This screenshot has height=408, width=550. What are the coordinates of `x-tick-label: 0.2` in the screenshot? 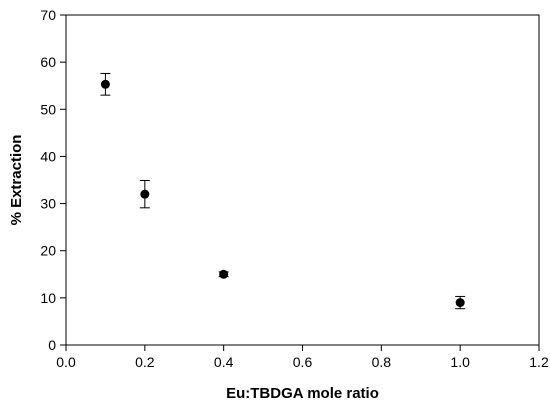 It's located at (145, 362).